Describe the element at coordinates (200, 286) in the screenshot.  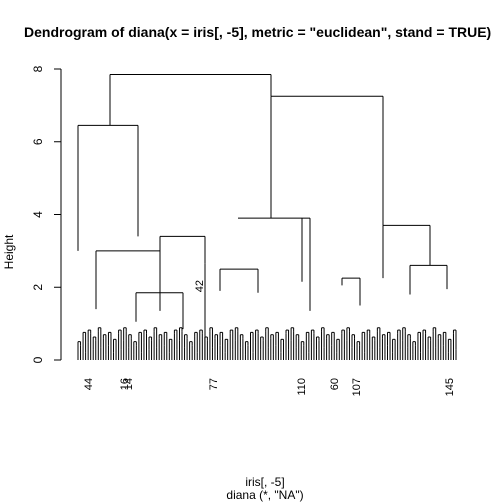
I see `leaf-label: 42` at that location.